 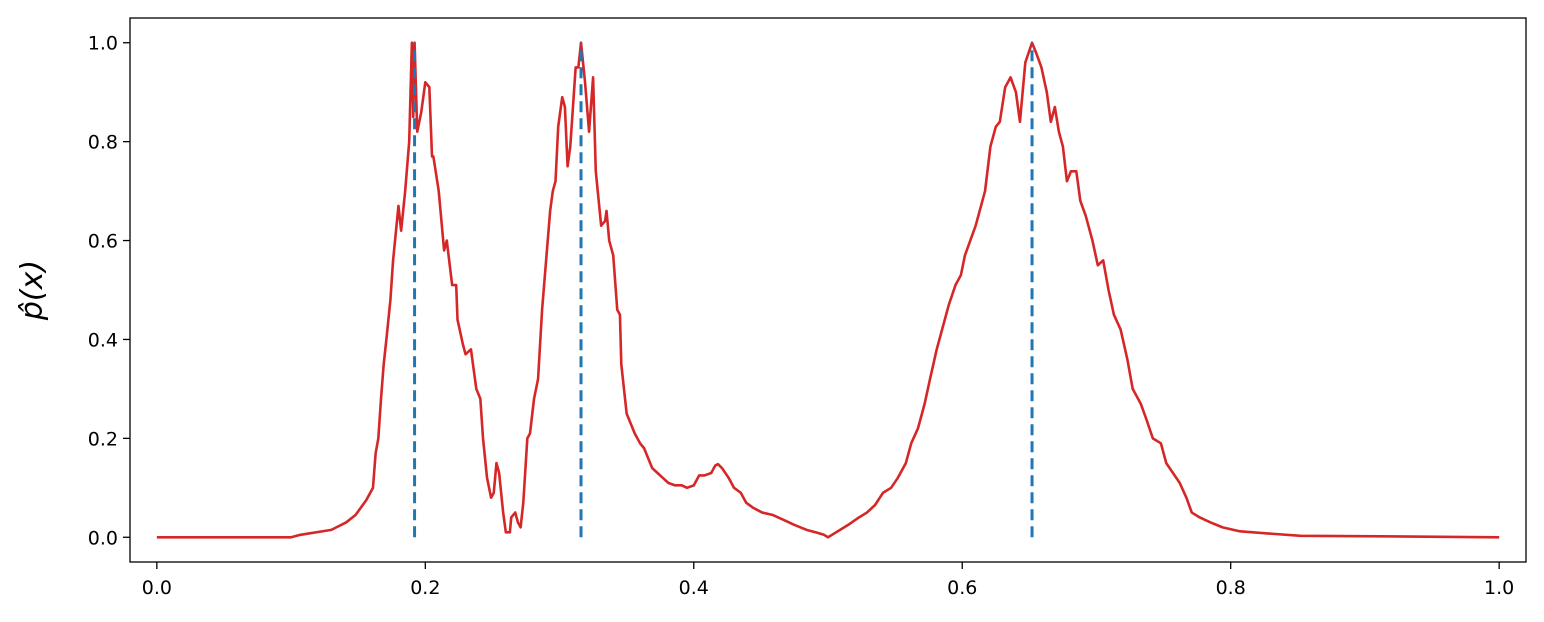 I want to click on x-tick-label: 0.4, so click(x=694, y=588).